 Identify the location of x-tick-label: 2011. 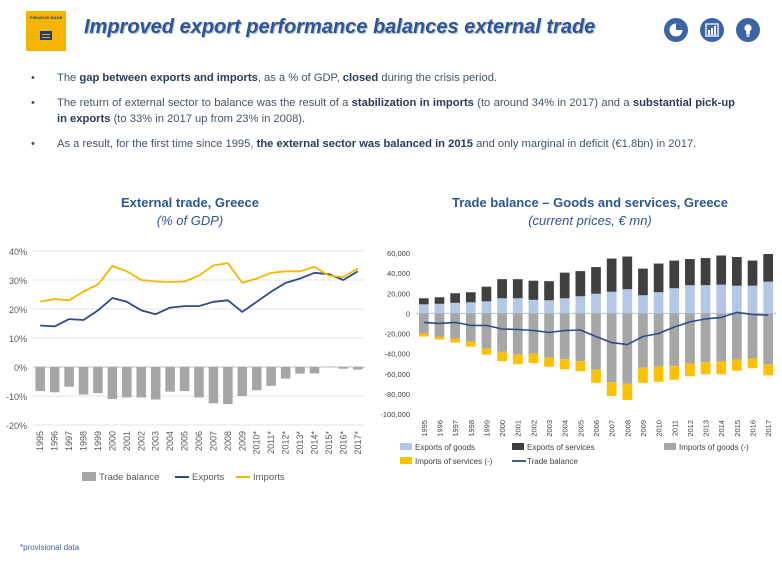
(674, 428).